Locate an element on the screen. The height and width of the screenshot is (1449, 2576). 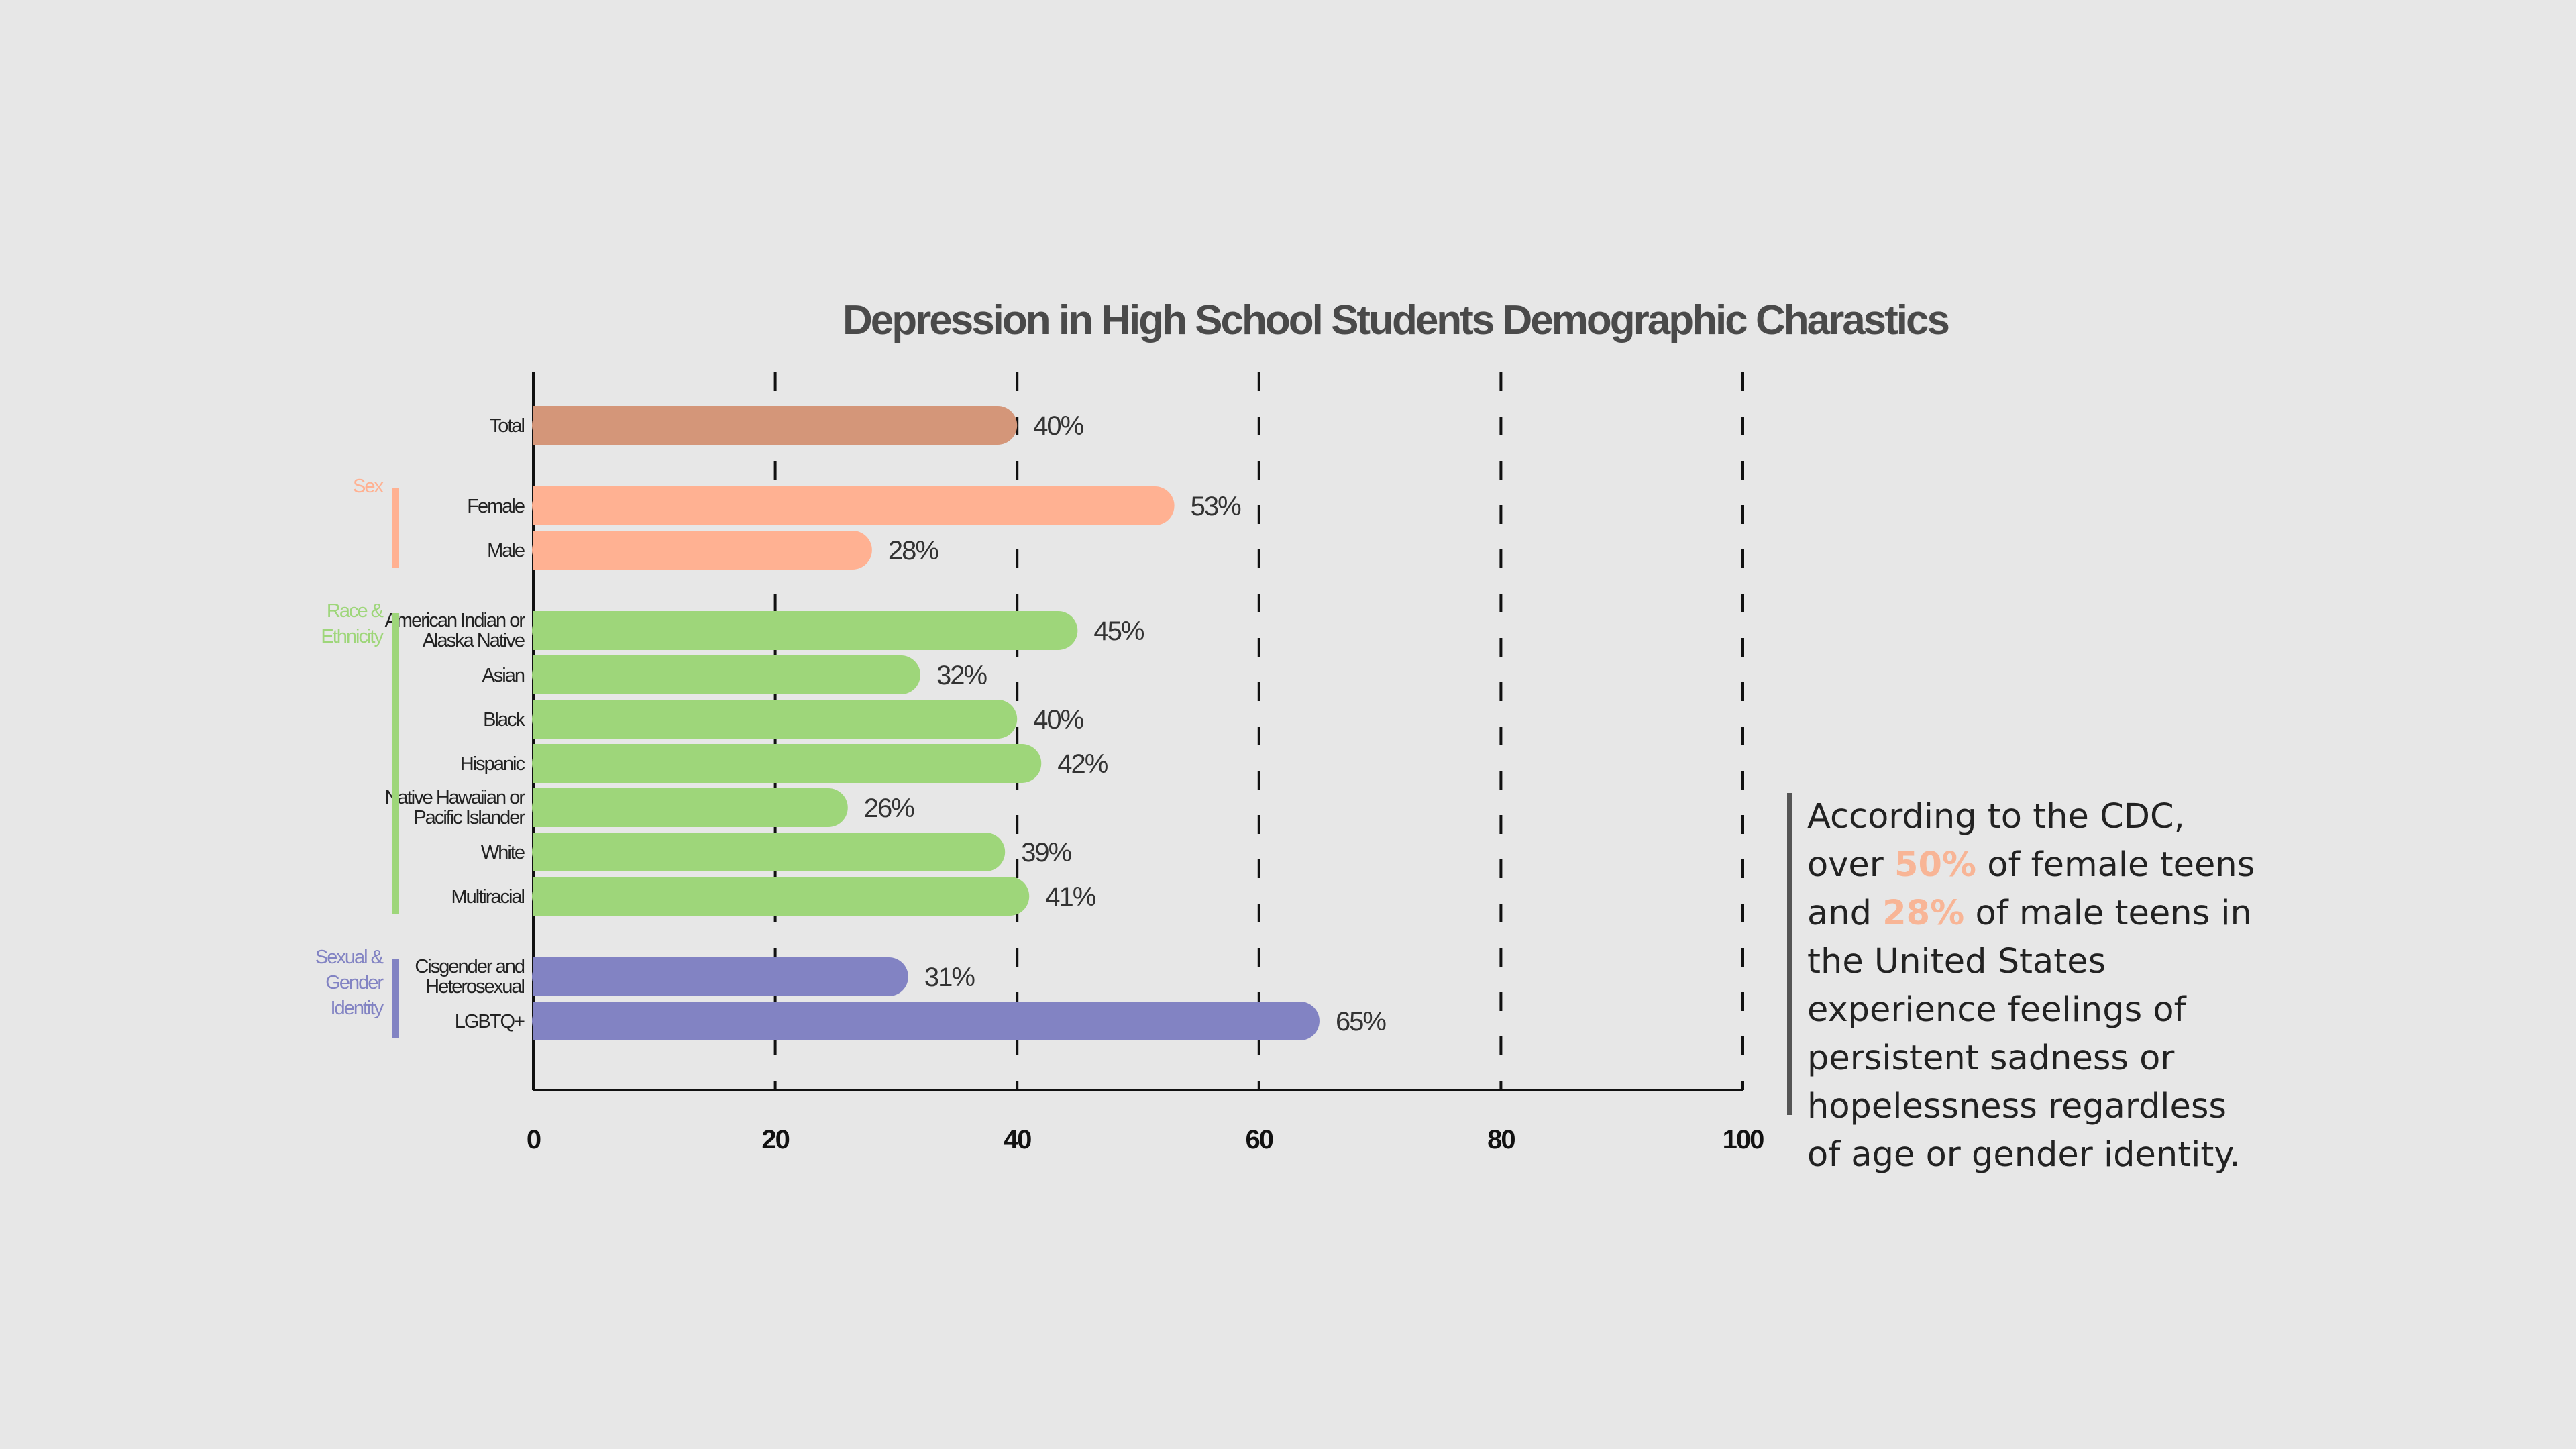
x-tick-label-60: 60 is located at coordinates (1259, 1140).